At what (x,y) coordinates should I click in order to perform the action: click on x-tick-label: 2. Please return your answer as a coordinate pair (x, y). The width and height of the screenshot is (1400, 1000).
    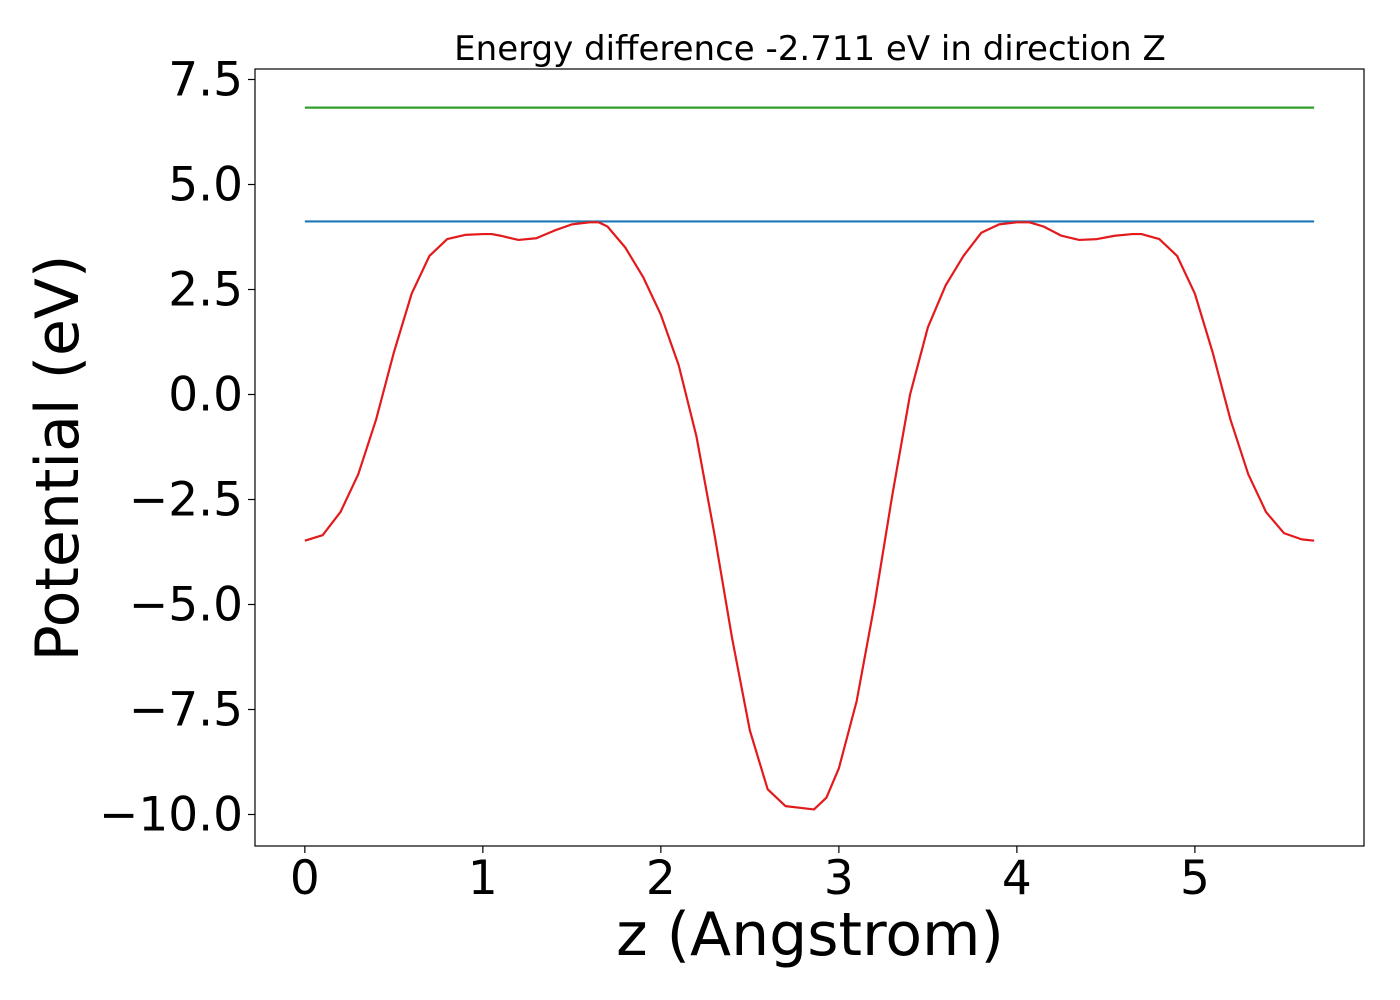
    Looking at the image, I should click on (661, 878).